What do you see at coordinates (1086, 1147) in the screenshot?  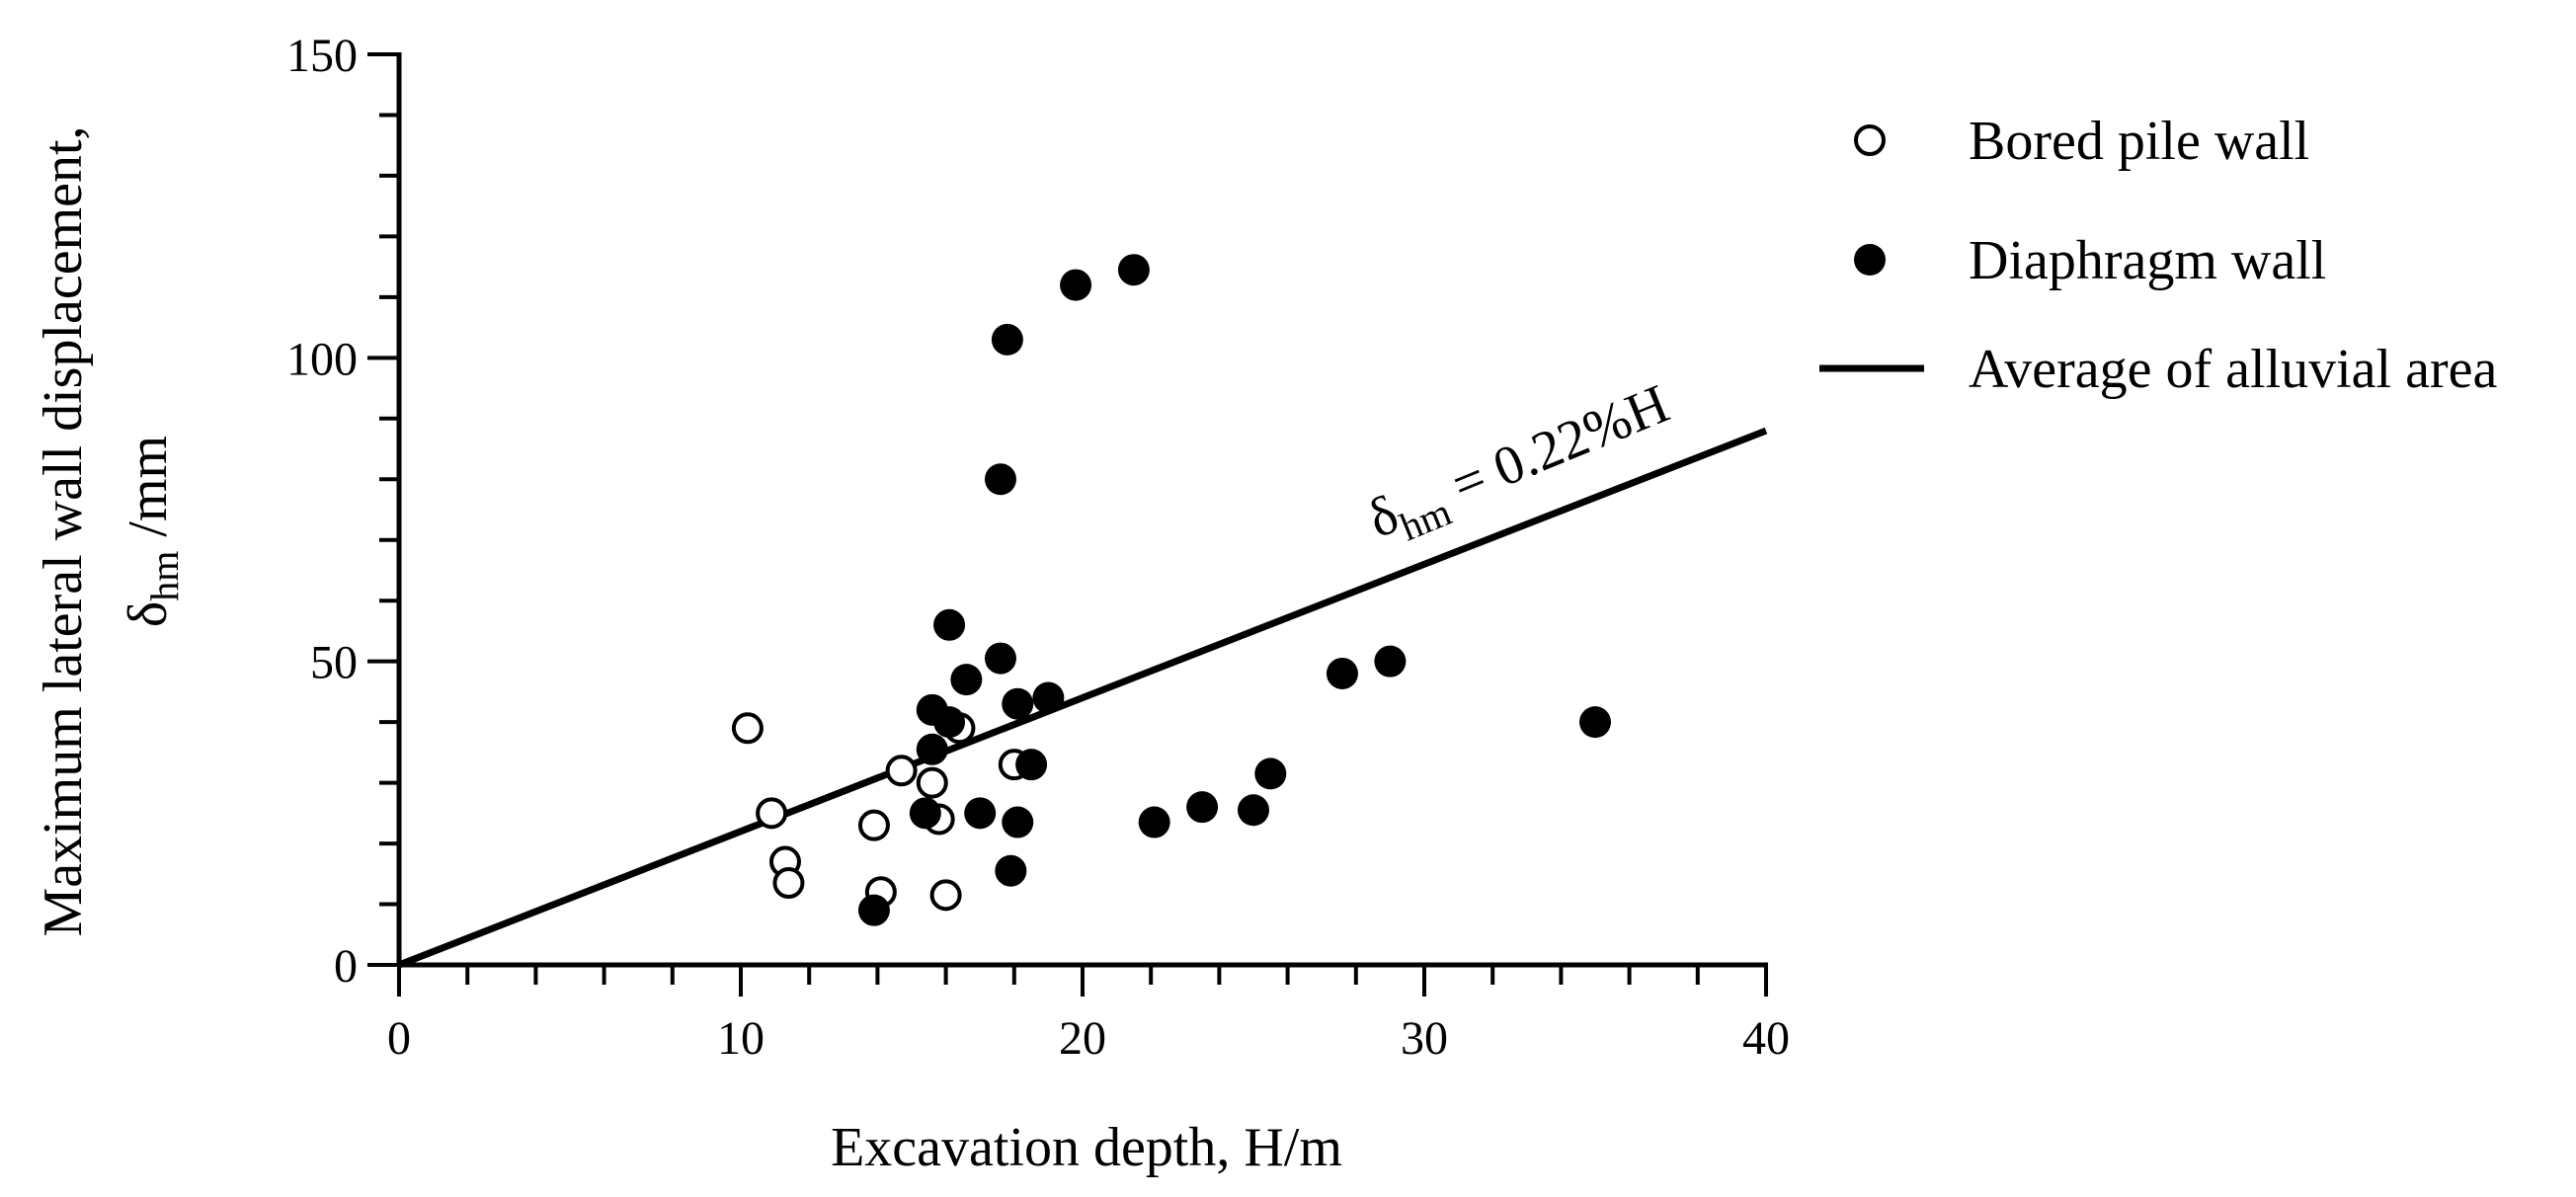 I see `x-axis-title: Excavation depth, H/m` at bounding box center [1086, 1147].